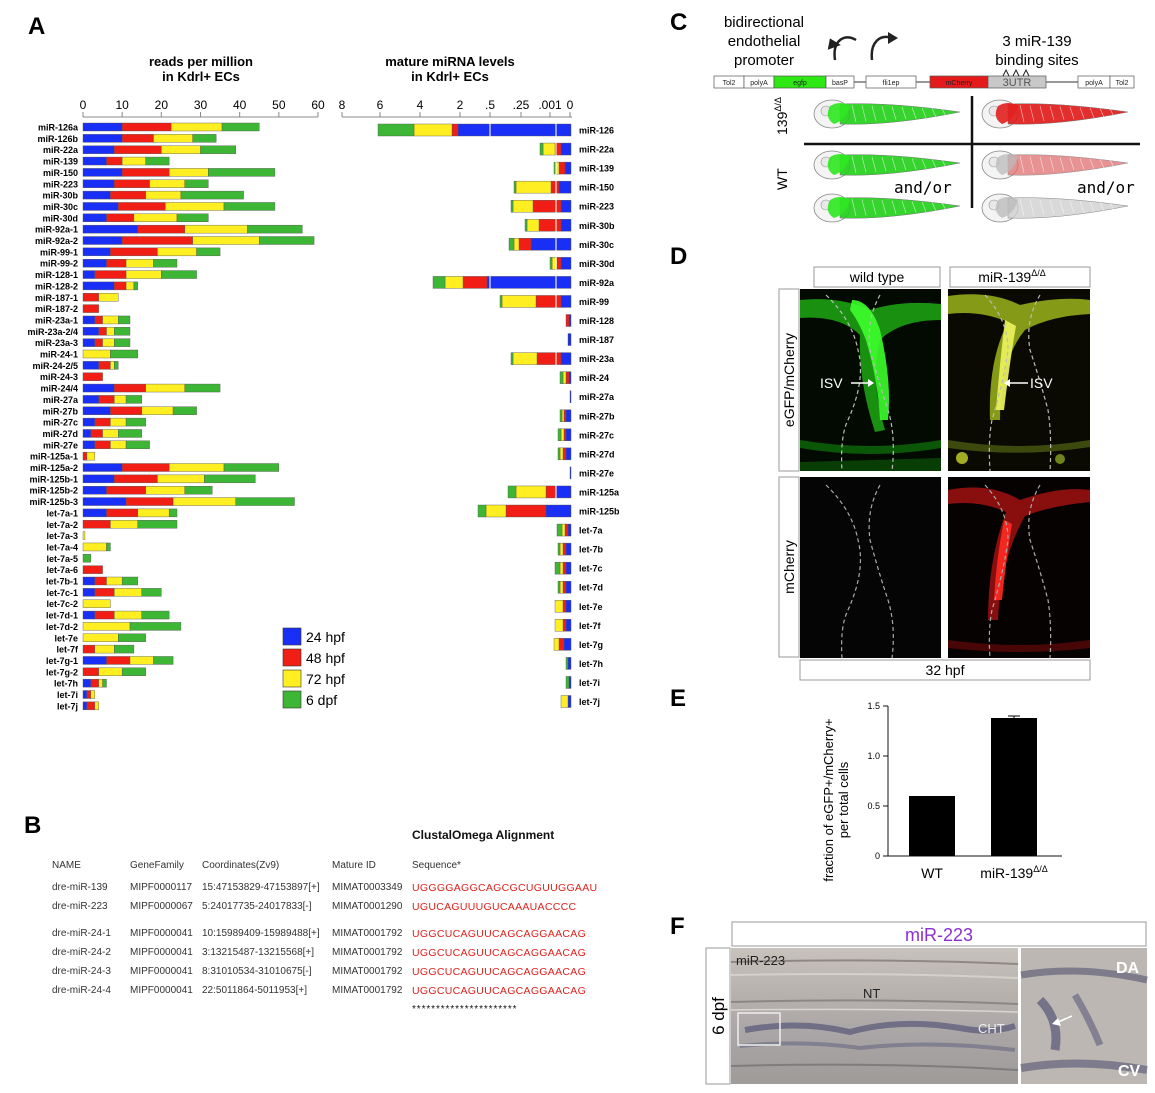 The image size is (1155, 1093). Describe the element at coordinates (597, 264) in the screenshot. I see `chart2-category-label: miR-30d` at that location.